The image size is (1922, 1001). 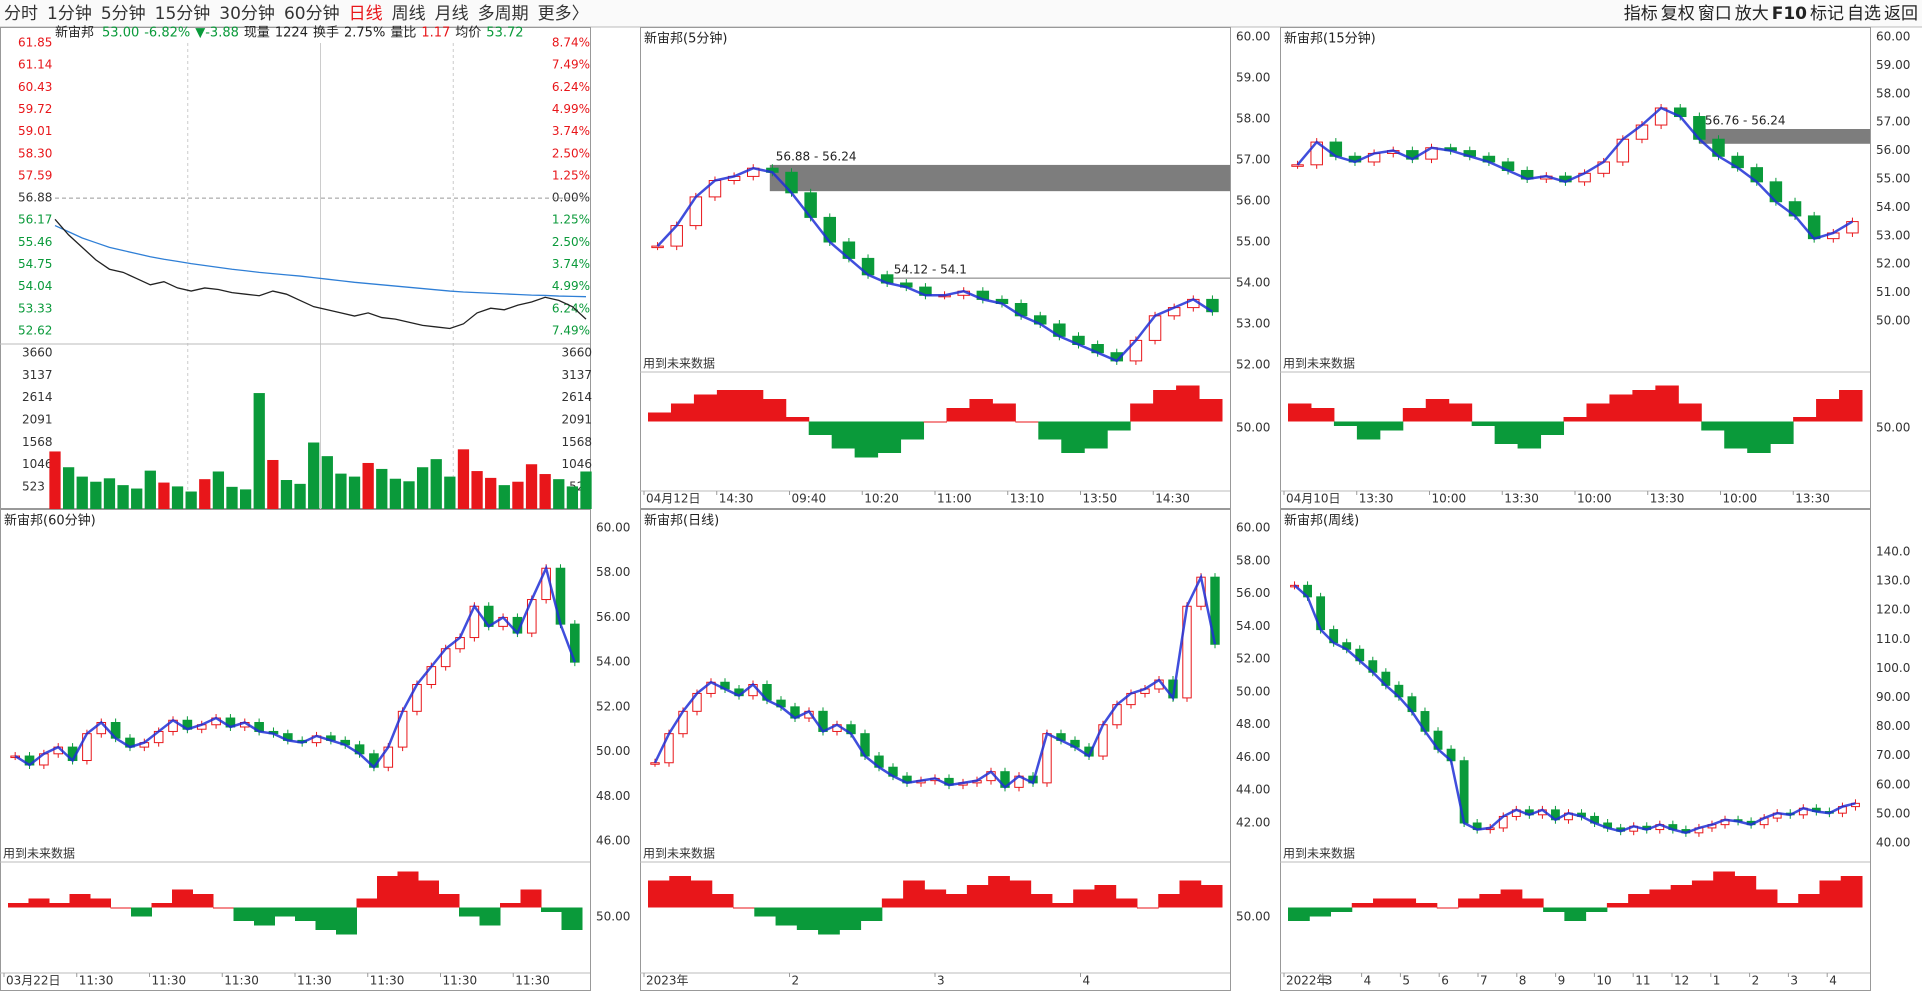 What do you see at coordinates (409, 14) in the screenshot?
I see `toolbar-tab: 周线` at bounding box center [409, 14].